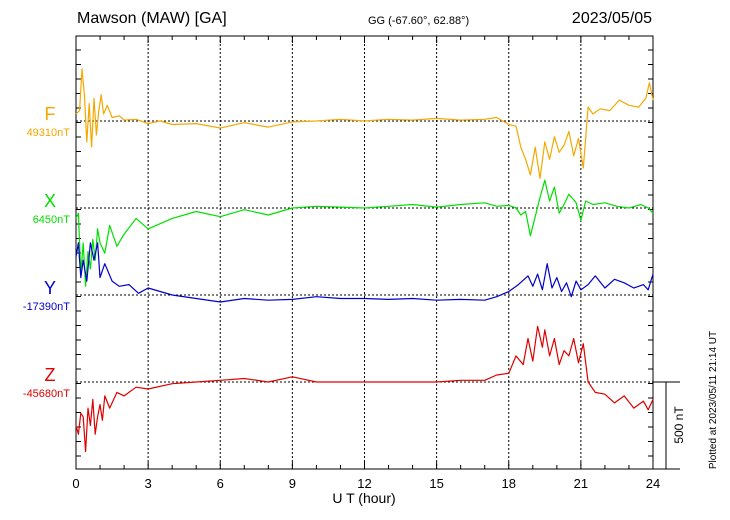 Image resolution: width=730 pixels, height=520 pixels. I want to click on x-tick-label: 21, so click(581, 483).